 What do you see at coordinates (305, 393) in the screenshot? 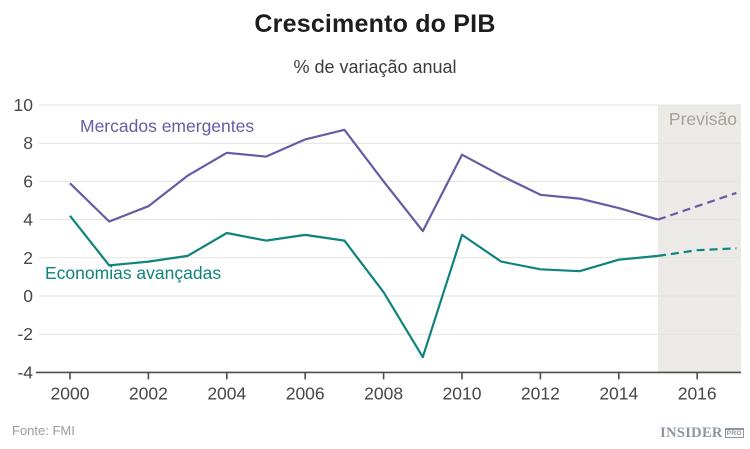
I see `x-tick-label-2006: 2006` at bounding box center [305, 393].